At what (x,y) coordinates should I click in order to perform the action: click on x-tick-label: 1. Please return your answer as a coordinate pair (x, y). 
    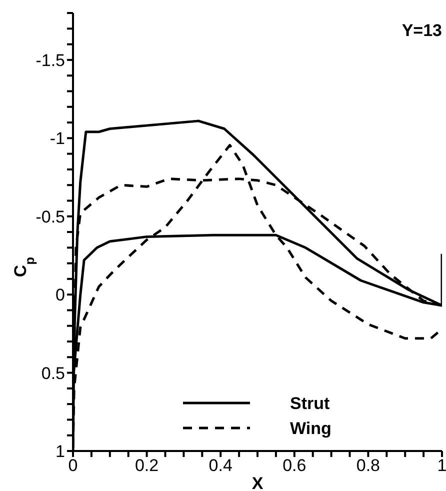
    Looking at the image, I should click on (441, 466).